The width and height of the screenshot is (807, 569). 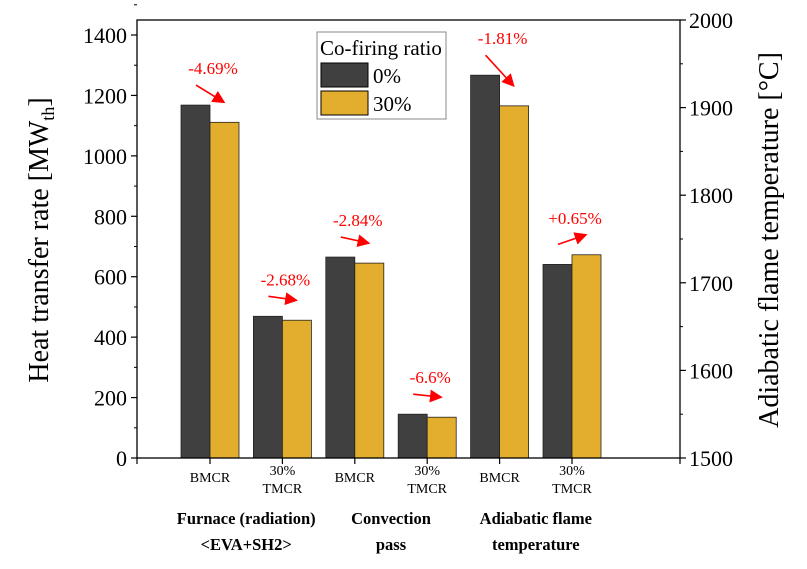 What do you see at coordinates (105, 35) in the screenshot?
I see `y-tick-label: 1400` at bounding box center [105, 35].